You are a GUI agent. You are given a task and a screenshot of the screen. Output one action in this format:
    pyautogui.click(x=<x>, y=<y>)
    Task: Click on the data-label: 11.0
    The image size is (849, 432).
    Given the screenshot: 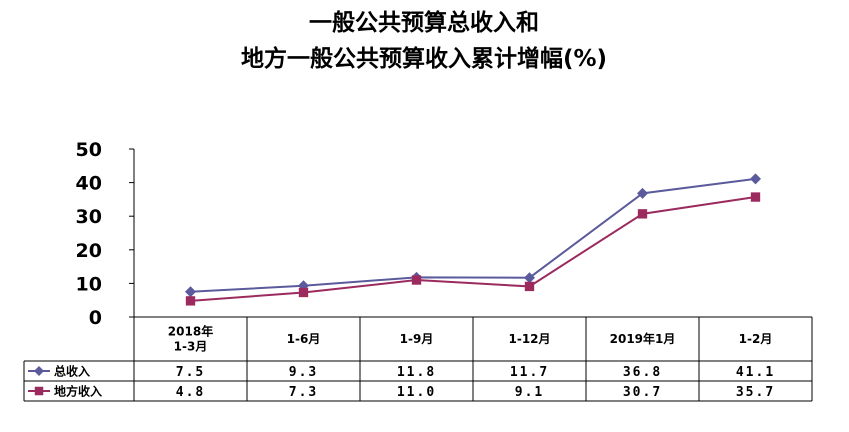 What is the action you would take?
    pyautogui.click(x=416, y=392)
    